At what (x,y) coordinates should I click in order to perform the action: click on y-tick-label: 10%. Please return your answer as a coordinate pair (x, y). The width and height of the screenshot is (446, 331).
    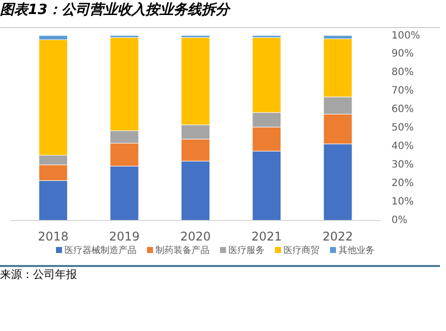
    Looking at the image, I should click on (403, 202).